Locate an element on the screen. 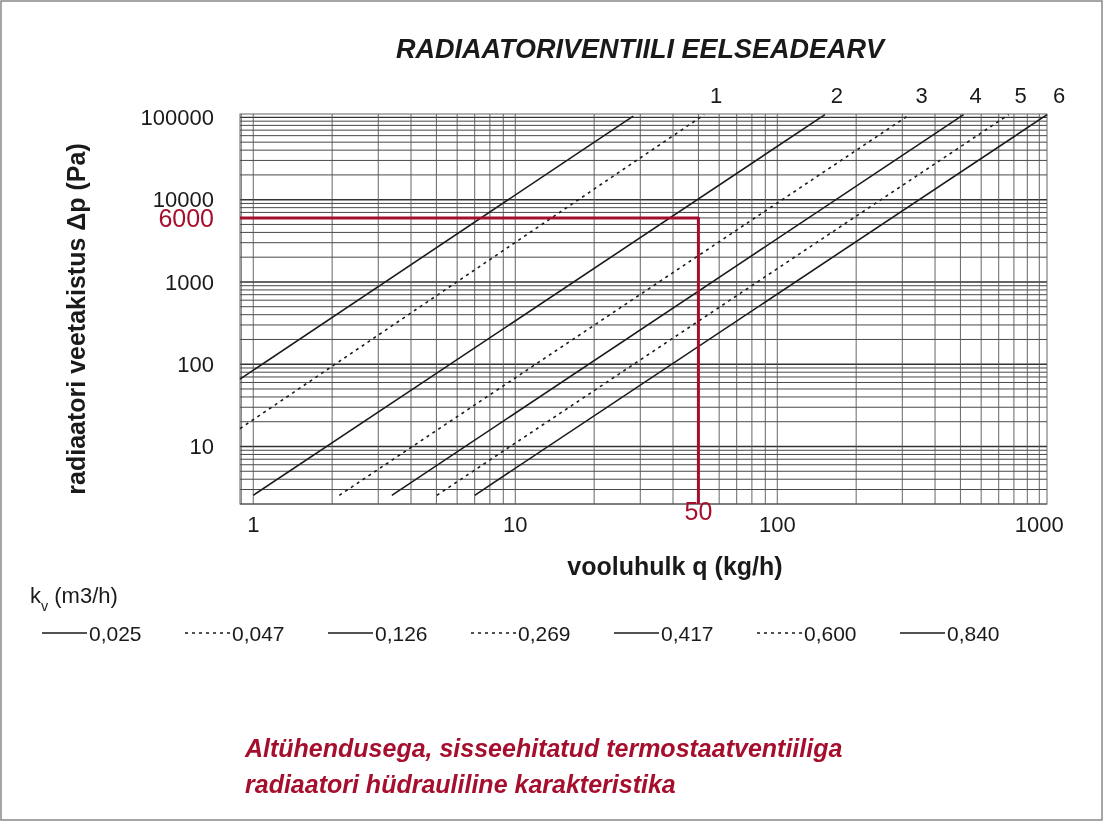 The image size is (1103, 821). y-tick-label: 100000 is located at coordinates (177, 118).